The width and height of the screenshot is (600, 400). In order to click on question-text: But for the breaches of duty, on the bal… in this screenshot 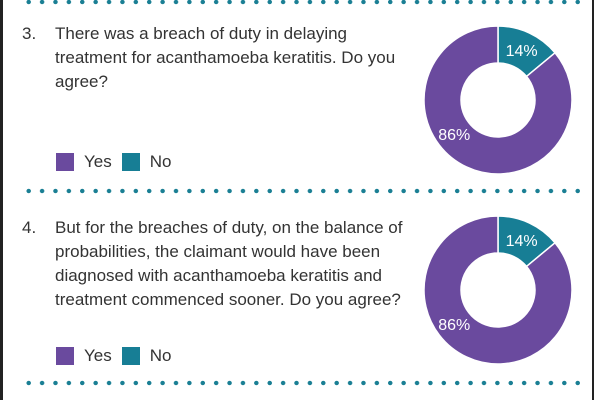, I will do `click(229, 263)`.